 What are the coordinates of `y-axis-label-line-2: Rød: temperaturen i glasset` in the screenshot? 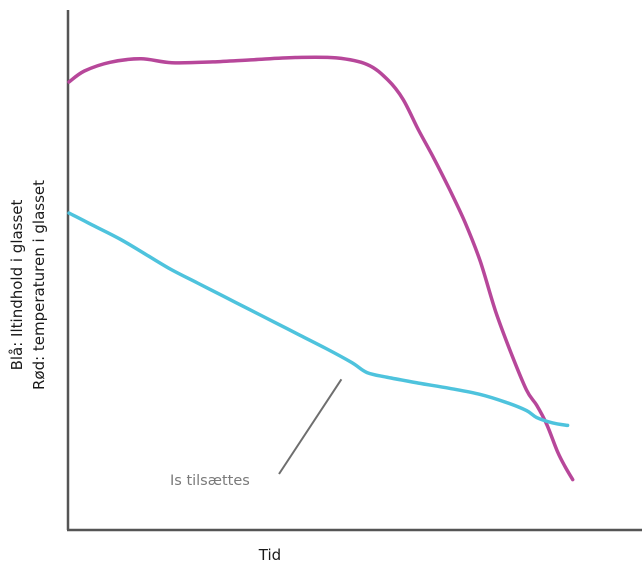 It's located at (39, 285).